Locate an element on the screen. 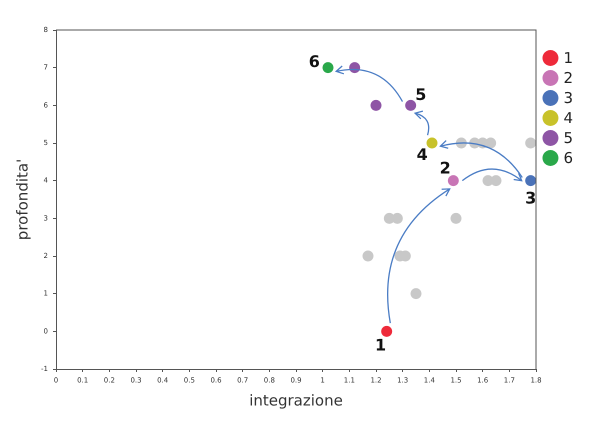  annotation: 1 is located at coordinates (380, 345).